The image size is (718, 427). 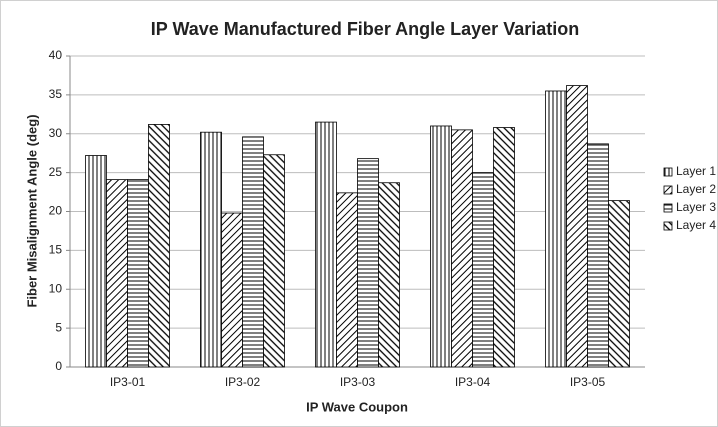 I want to click on x-tick-label: IP3-02, so click(x=243, y=382).